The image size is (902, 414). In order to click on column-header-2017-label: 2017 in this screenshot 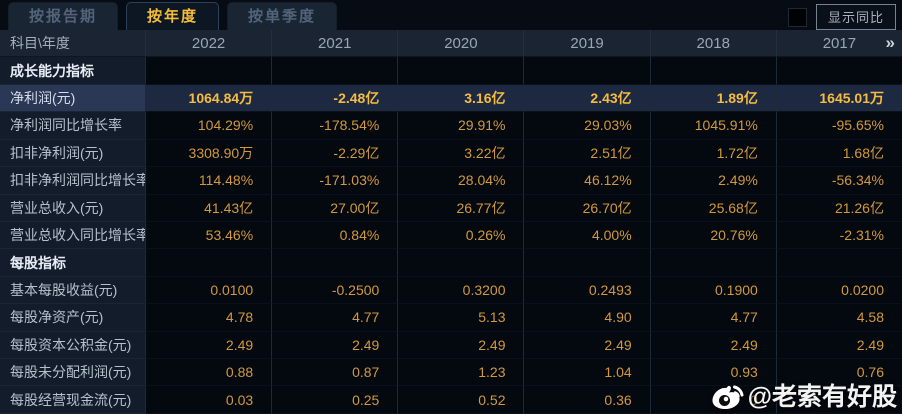, I will do `click(839, 43)`.